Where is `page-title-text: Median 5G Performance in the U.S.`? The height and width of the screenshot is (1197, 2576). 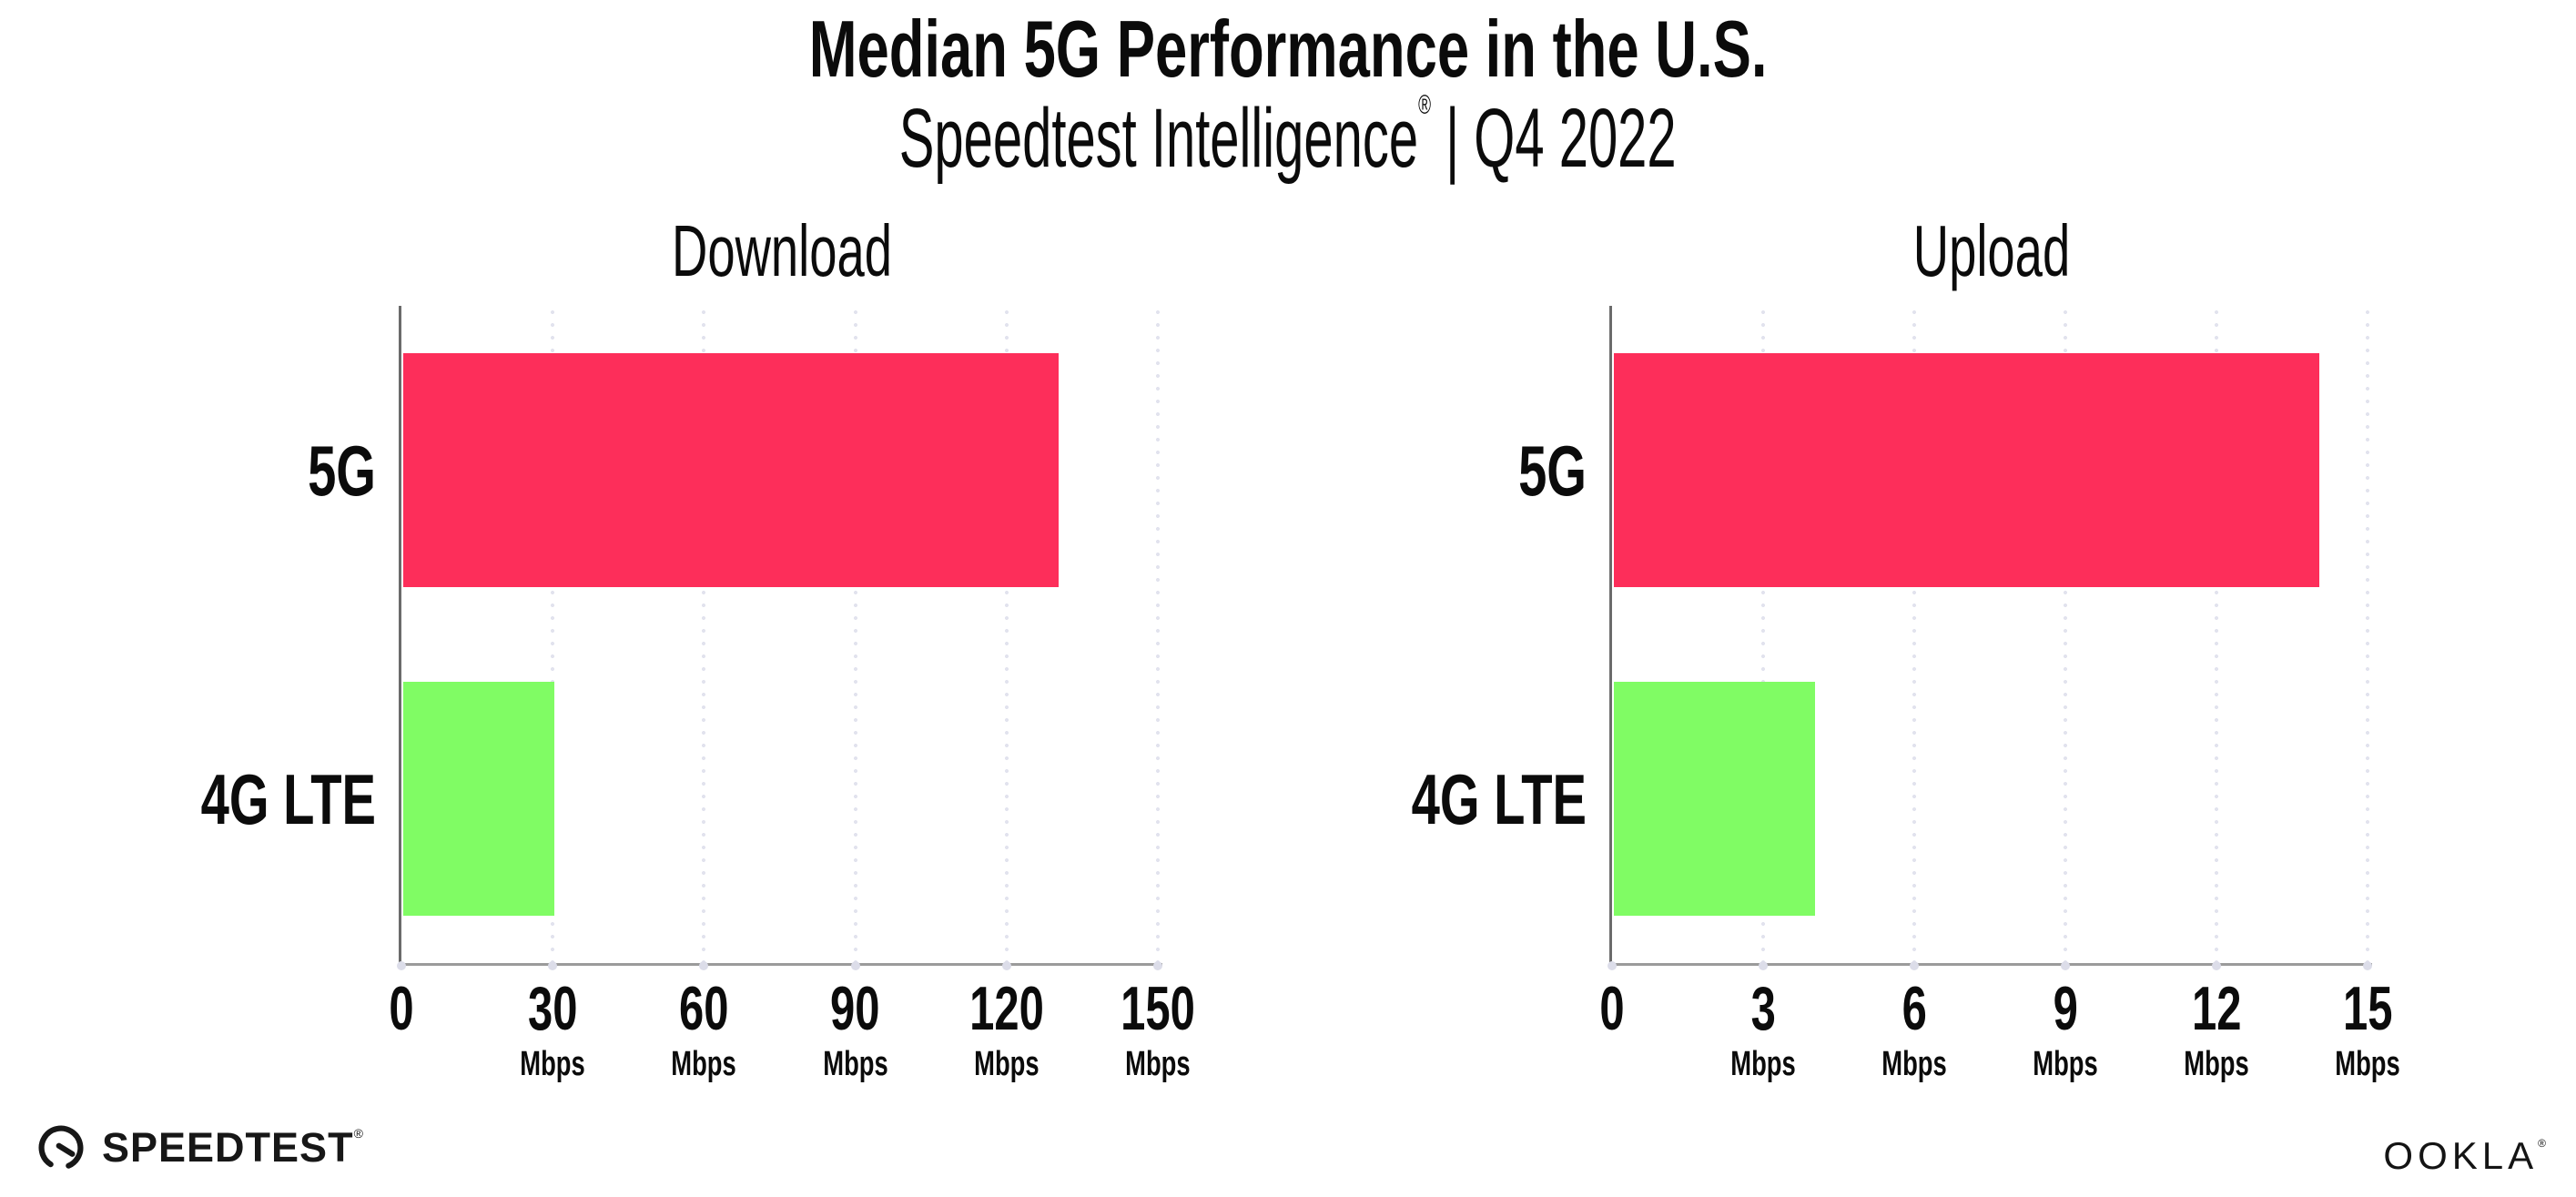
page-title-text: Median 5G Performance in the U.S. is located at coordinates (1288, 49).